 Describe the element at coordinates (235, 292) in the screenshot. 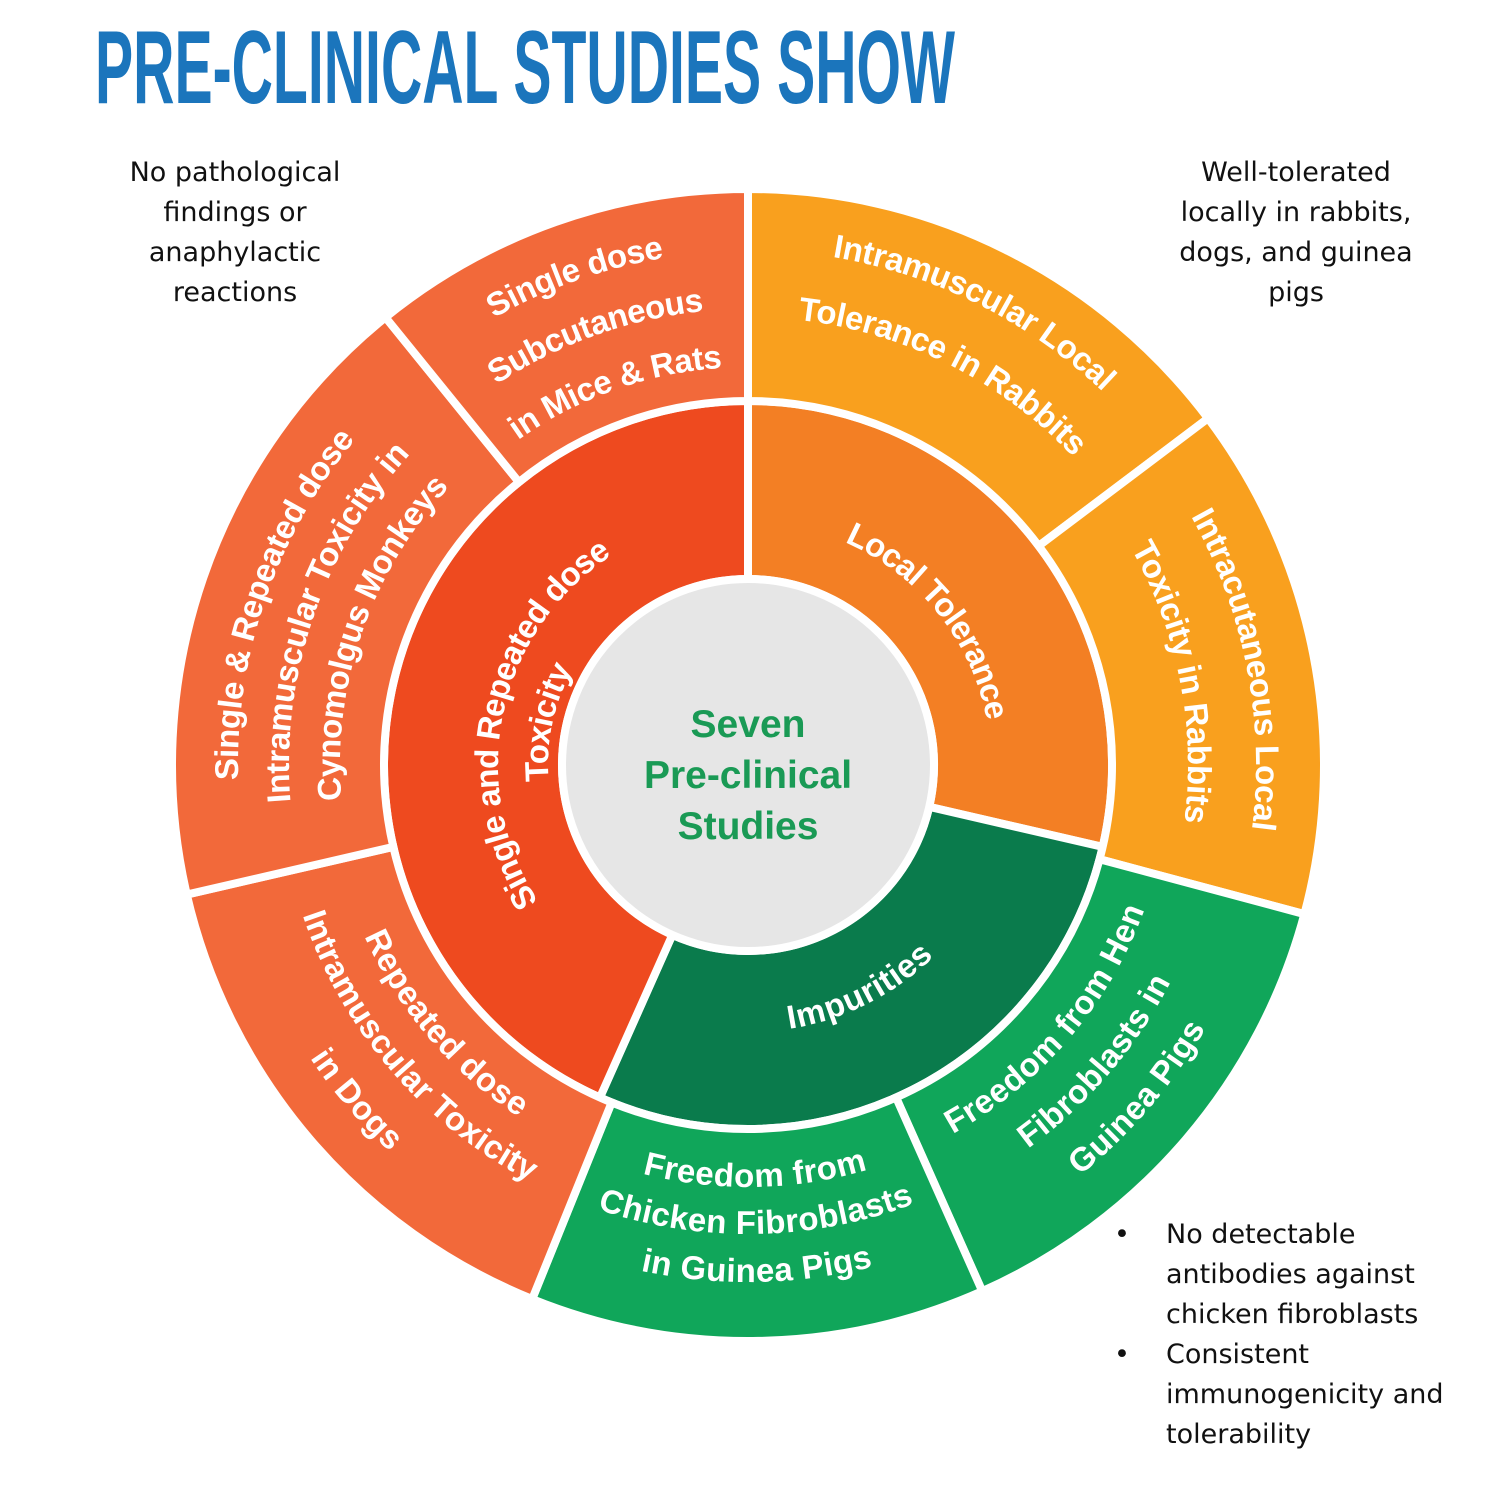

I see `note-line: reactions` at that location.